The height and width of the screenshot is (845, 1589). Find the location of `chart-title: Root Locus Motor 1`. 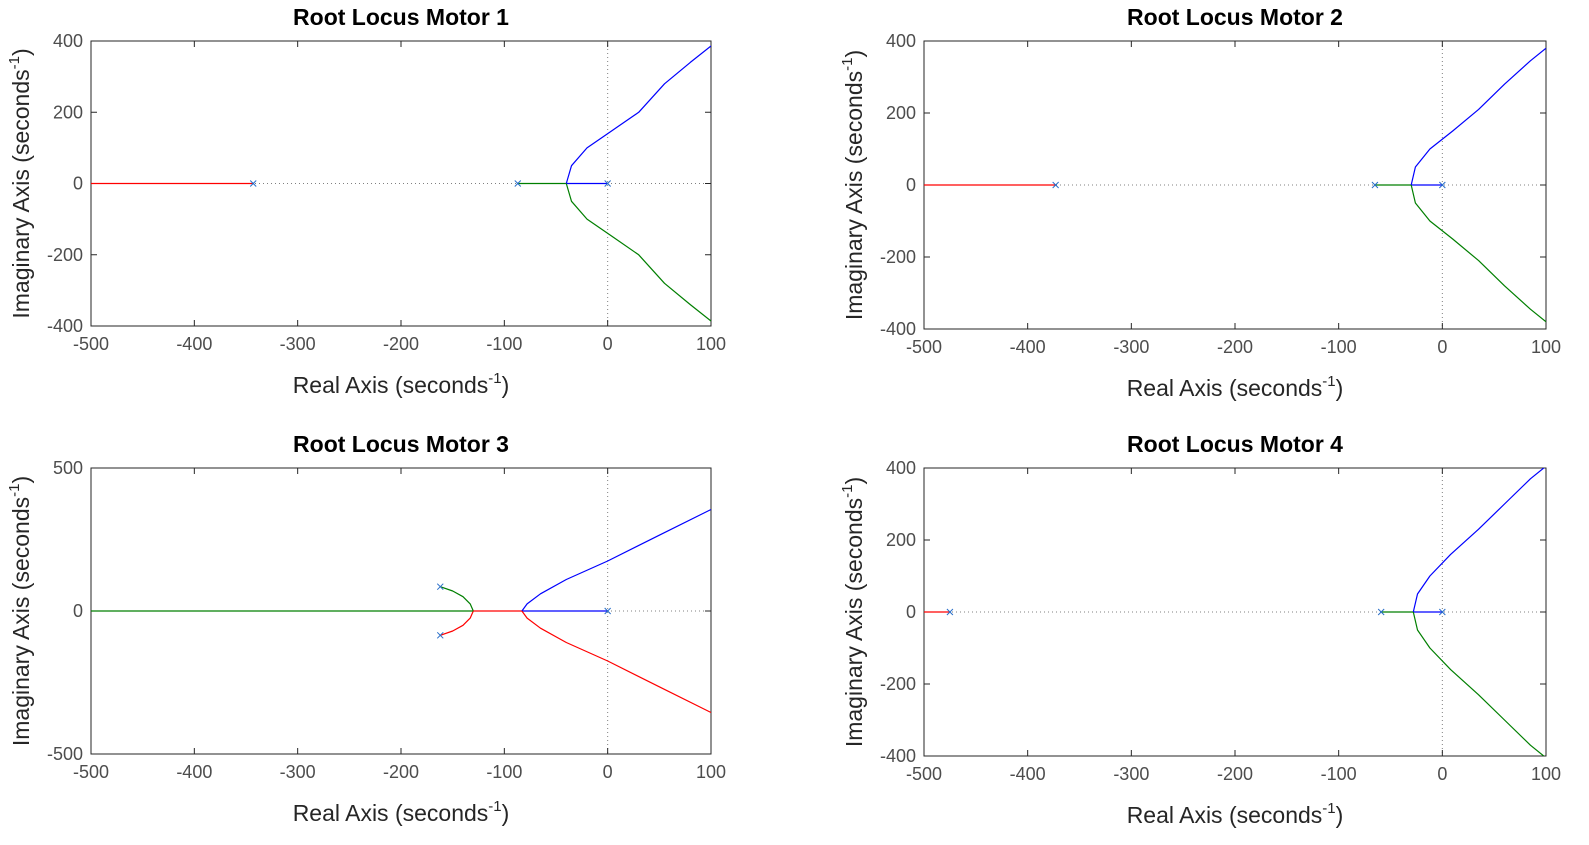

chart-title: Root Locus Motor 1 is located at coordinates (401, 17).